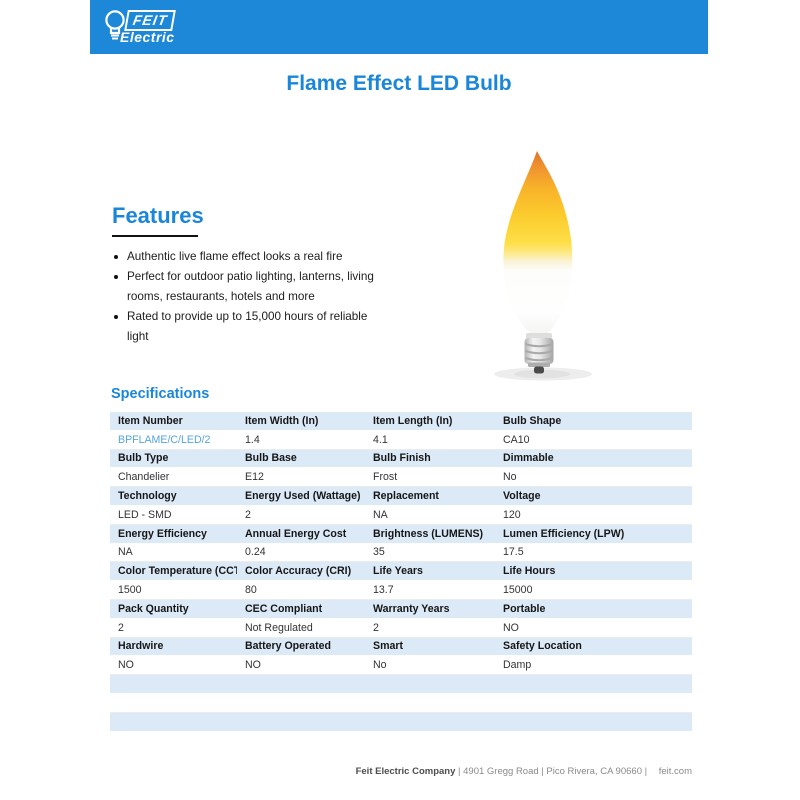  I want to click on spec-value-cell: Chandelier, so click(144, 477).